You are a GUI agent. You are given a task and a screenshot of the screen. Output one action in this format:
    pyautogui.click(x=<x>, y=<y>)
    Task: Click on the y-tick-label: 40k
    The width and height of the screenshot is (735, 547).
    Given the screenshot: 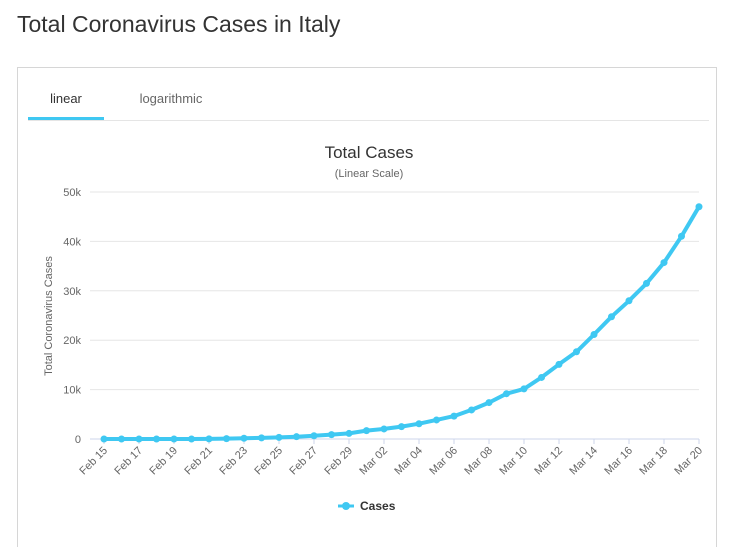 What is the action you would take?
    pyautogui.click(x=72, y=242)
    